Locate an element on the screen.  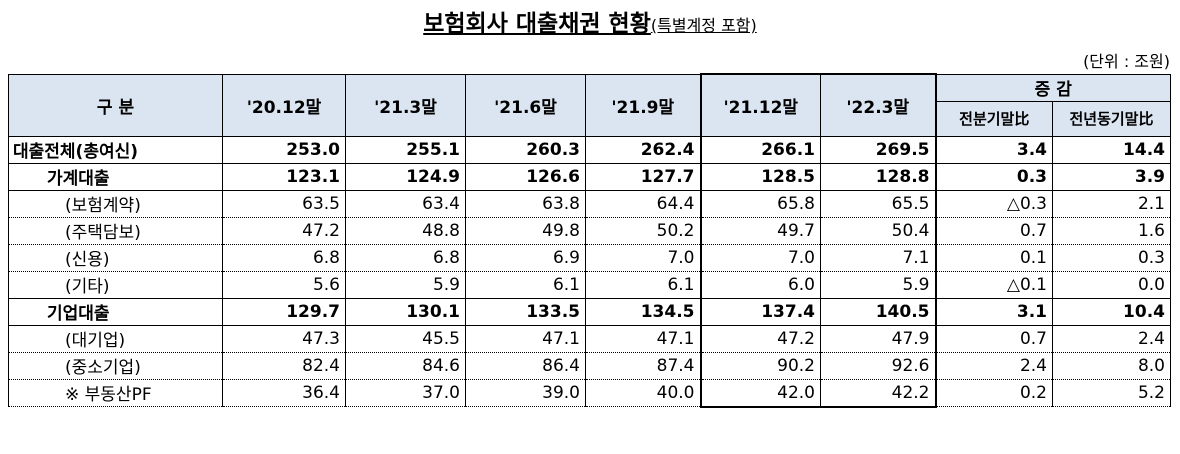
period-header: '21.3말 is located at coordinates (405, 105).